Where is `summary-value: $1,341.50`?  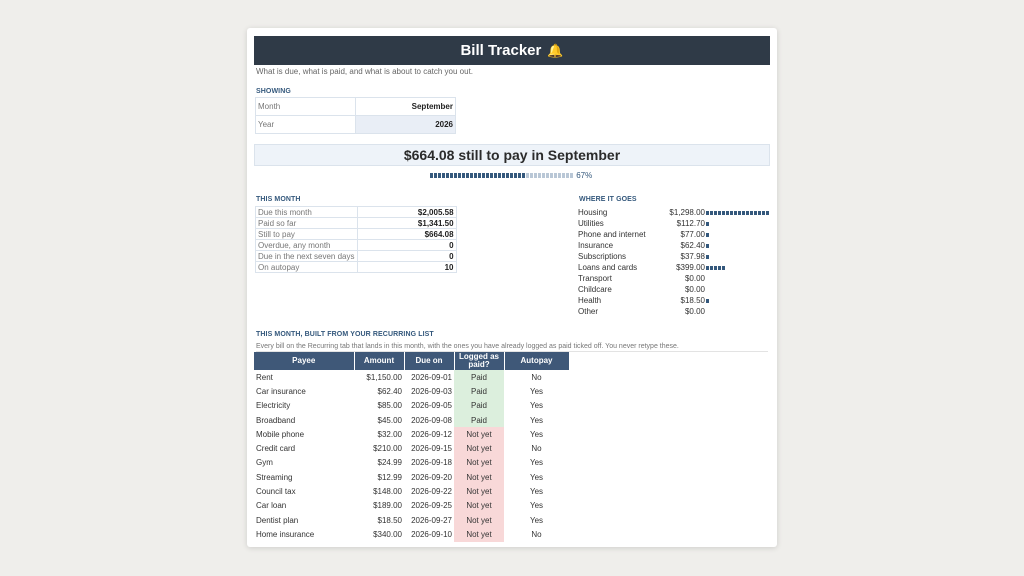
summary-value: $1,341.50 is located at coordinates (406, 223).